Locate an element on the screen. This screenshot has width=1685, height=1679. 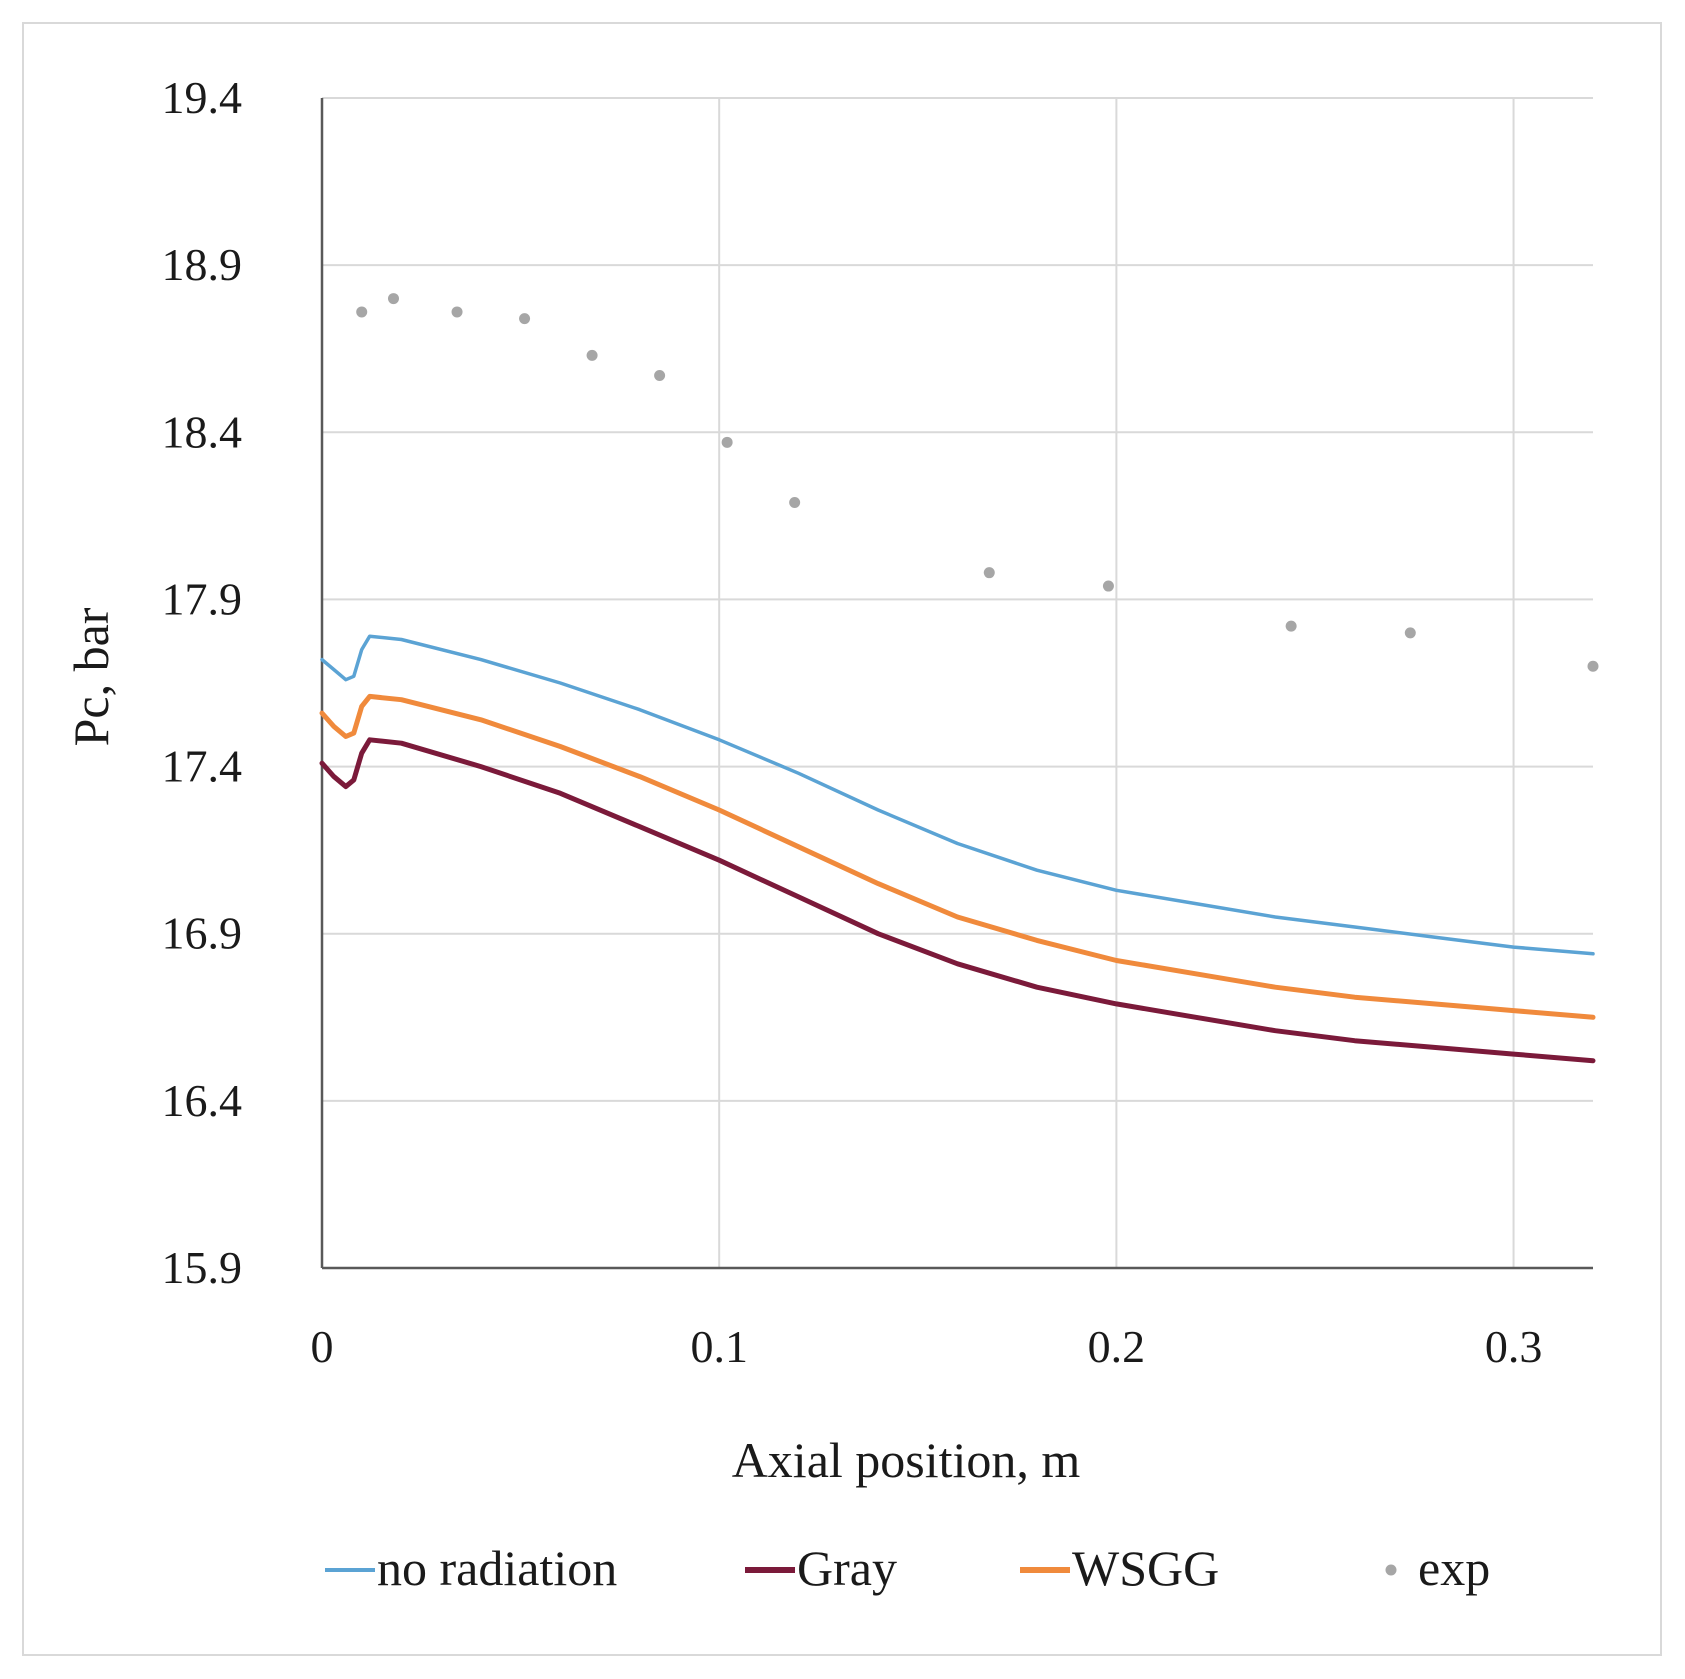
legend: no radiation Gray WSGG exp is located at coordinates (907, 1568).